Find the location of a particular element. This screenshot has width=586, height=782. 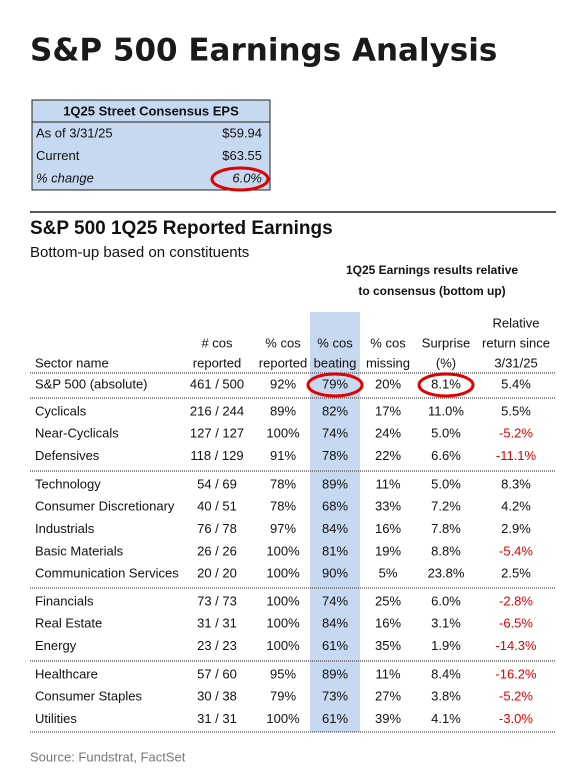

sector-name: Defensives is located at coordinates (67, 455).